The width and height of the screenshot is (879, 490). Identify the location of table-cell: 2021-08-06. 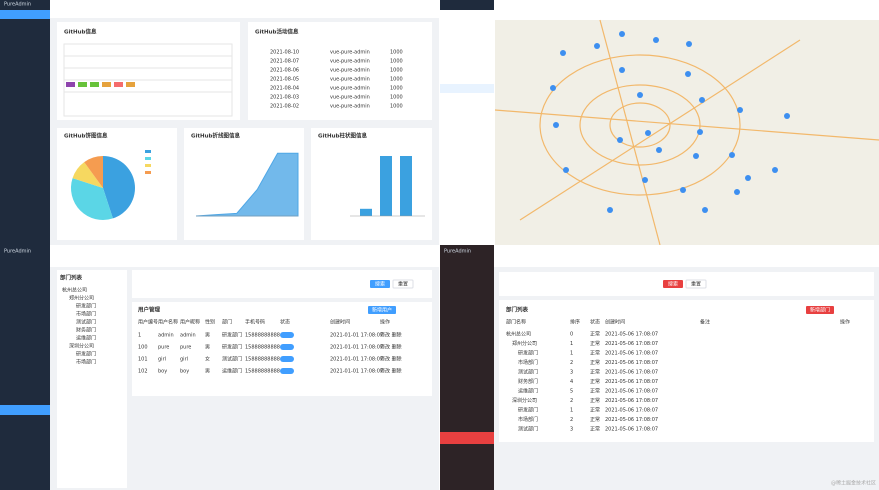
(284, 71).